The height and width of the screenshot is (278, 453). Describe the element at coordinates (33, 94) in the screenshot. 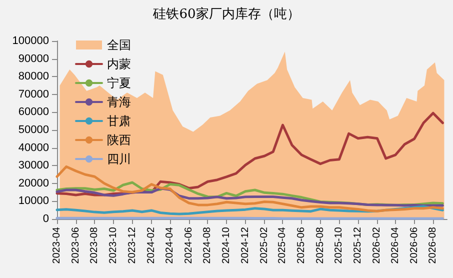

I see `y-tick-label: 70000` at that location.